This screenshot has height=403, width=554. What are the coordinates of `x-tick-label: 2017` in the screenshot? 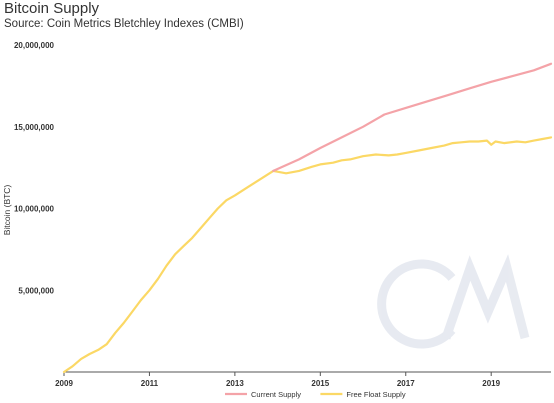 It's located at (406, 383).